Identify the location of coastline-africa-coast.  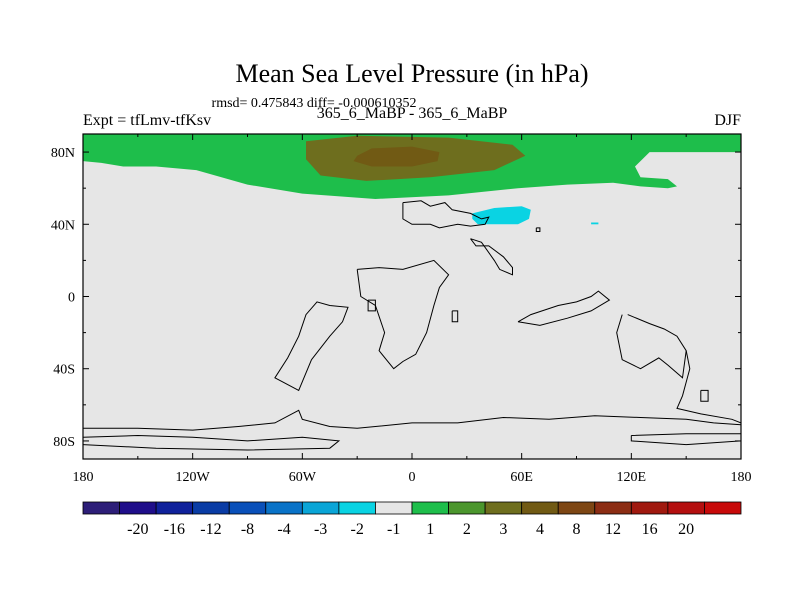
(403, 314).